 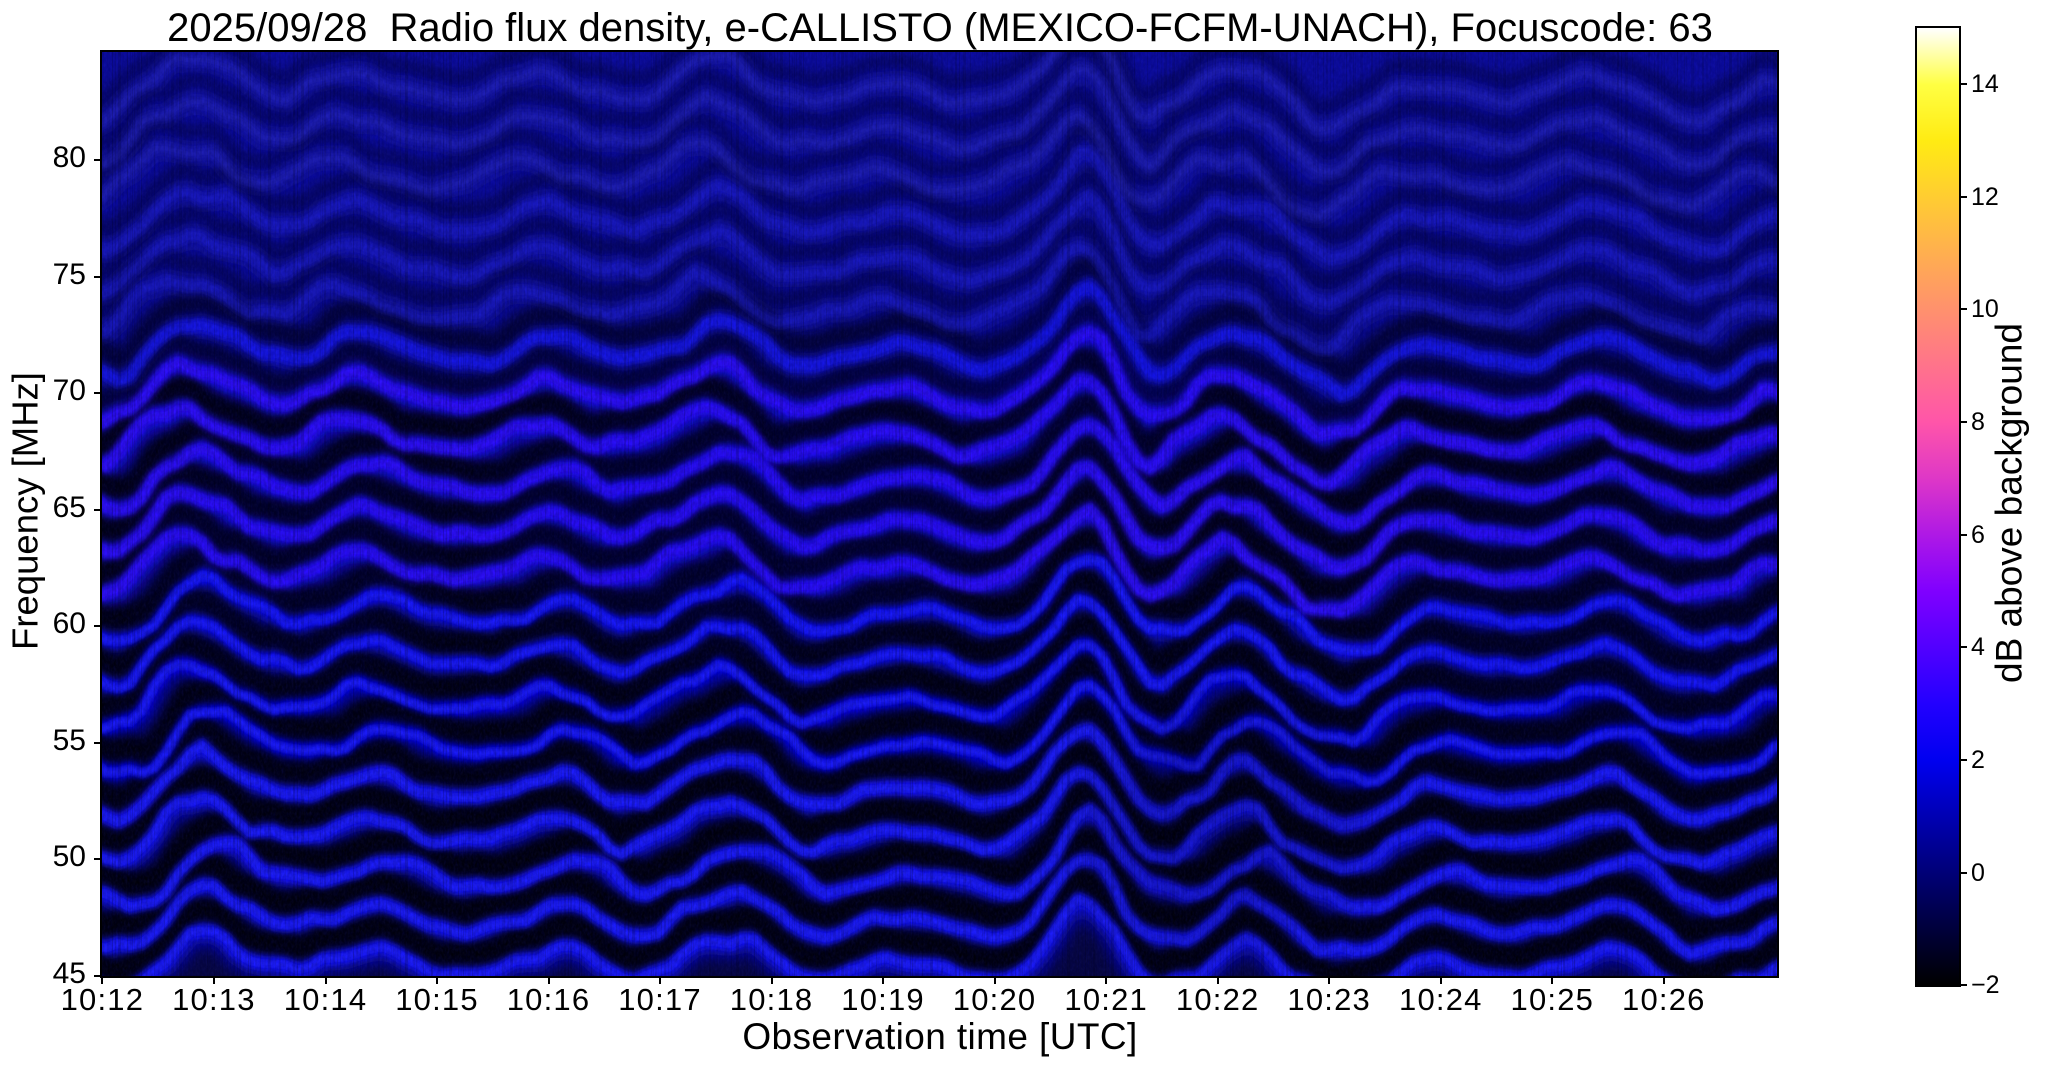 What do you see at coordinates (25, 511) in the screenshot?
I see `svg-text: Frequency [MHz]` at bounding box center [25, 511].